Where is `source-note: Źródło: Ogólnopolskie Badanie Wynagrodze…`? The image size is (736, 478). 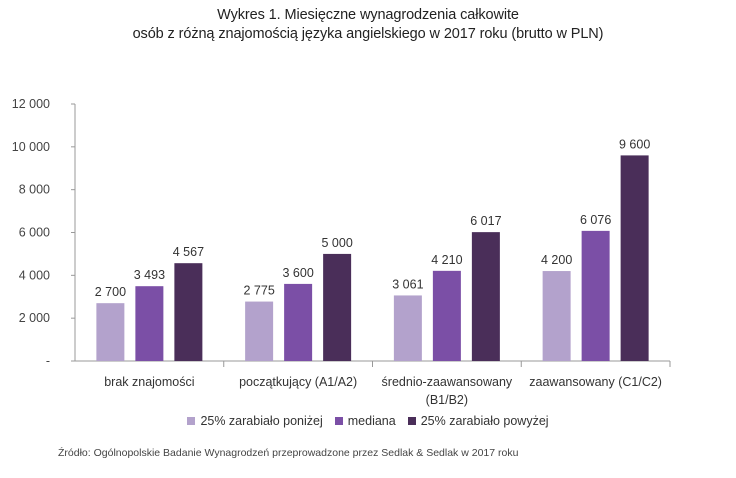 source-note: Źródło: Ogólnopolskie Badanie Wynagrodze… is located at coordinates (288, 453).